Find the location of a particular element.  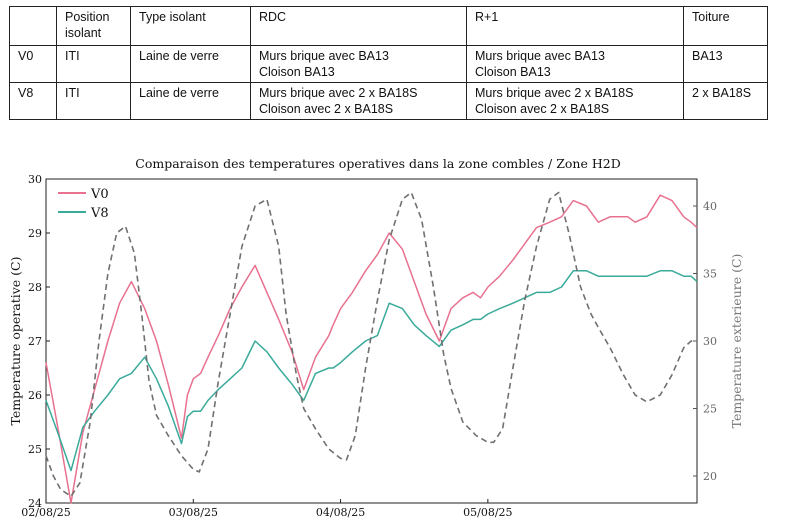

y-tick-label: 28 is located at coordinates (35, 287).